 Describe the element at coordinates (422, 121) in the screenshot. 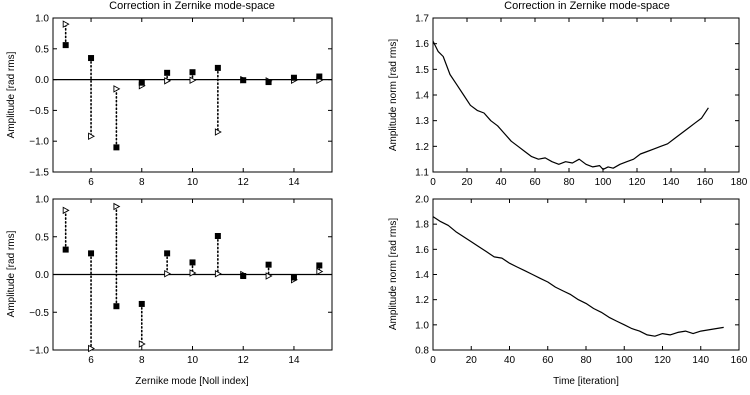

I see `y-tick-label: 1.3` at that location.